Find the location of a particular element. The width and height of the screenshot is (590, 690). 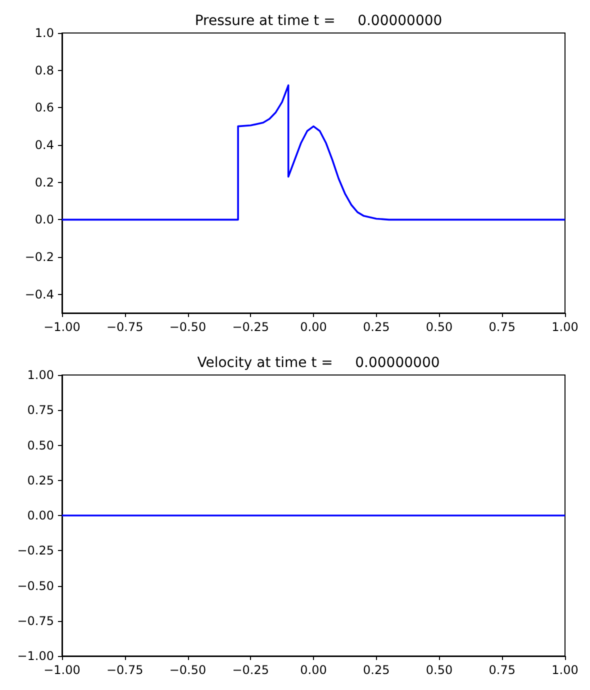

chart-title: Velocity at time t = 0.00000000 is located at coordinates (318, 363).